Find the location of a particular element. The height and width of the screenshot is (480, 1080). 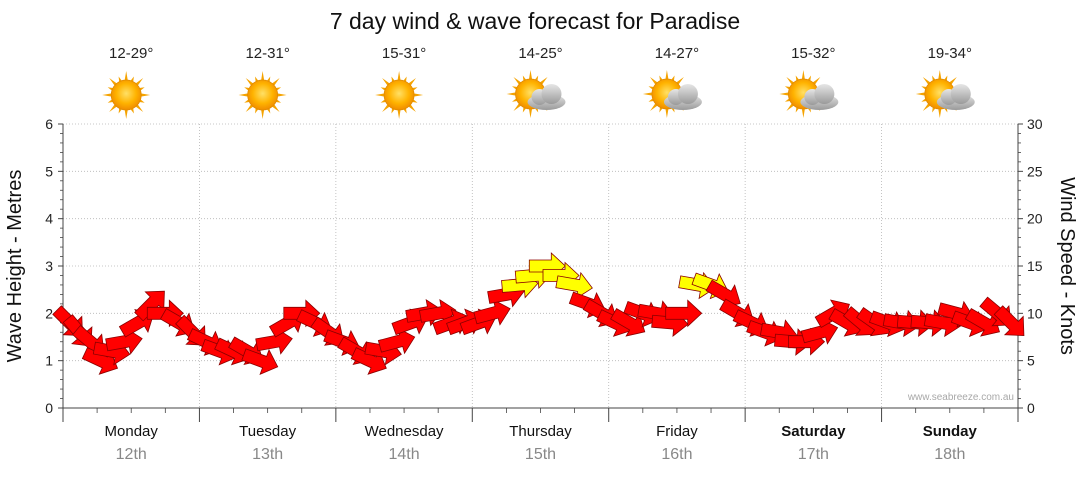

y-tick-label-right: 5 is located at coordinates (1031, 361).